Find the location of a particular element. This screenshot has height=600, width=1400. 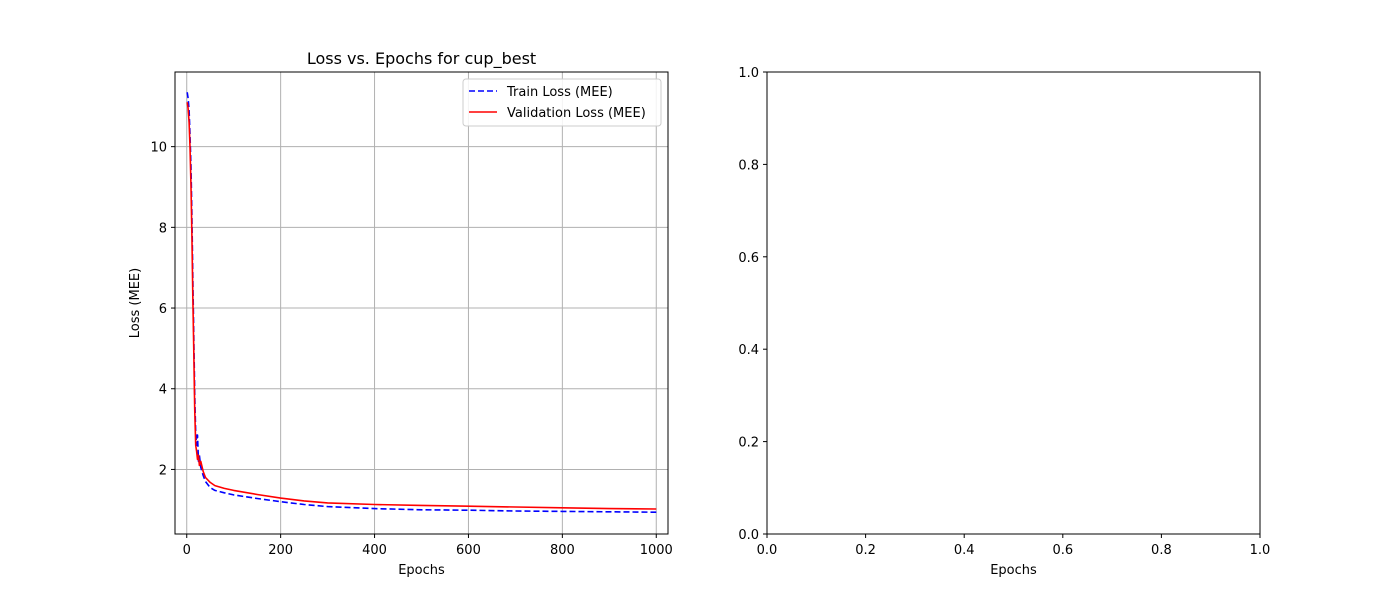

legend-box is located at coordinates (562, 102).